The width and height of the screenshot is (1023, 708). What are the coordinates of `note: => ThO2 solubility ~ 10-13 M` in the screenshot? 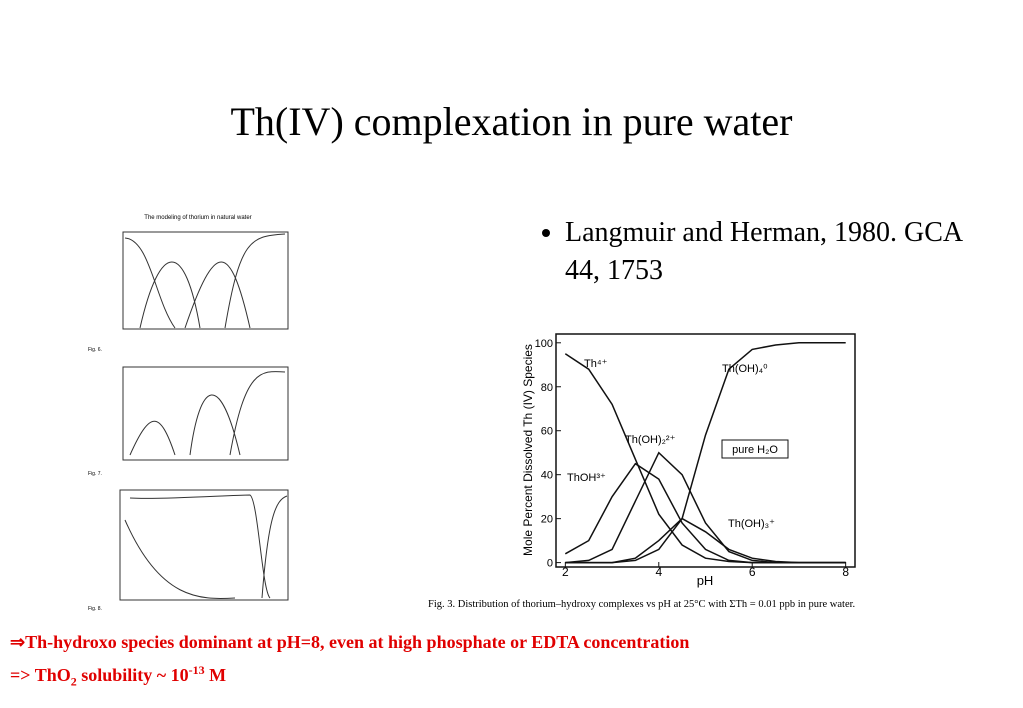 It's located at (118, 676).